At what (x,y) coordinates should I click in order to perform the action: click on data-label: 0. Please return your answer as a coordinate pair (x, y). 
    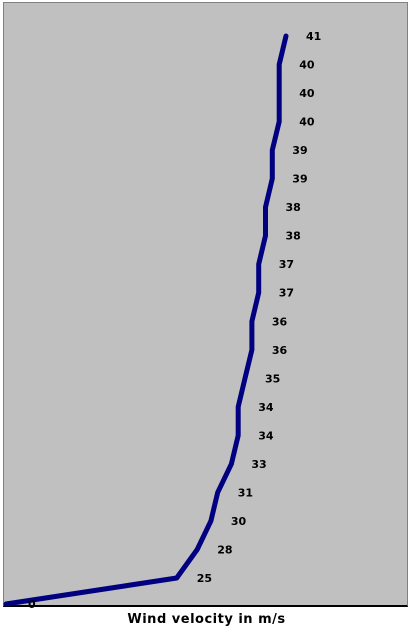
    Looking at the image, I should click on (32, 604).